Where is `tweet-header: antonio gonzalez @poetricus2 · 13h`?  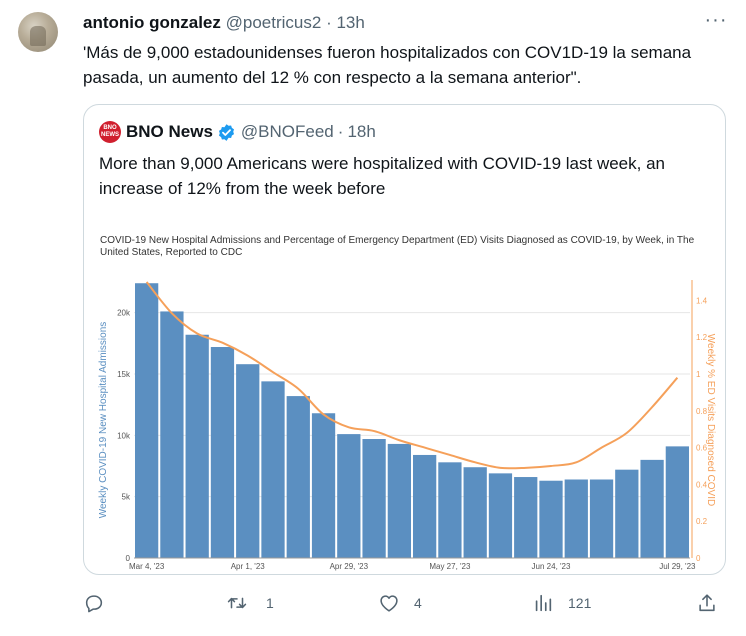
tweet-header: antonio gonzalez @poetricus2 · 13h is located at coordinates (224, 23).